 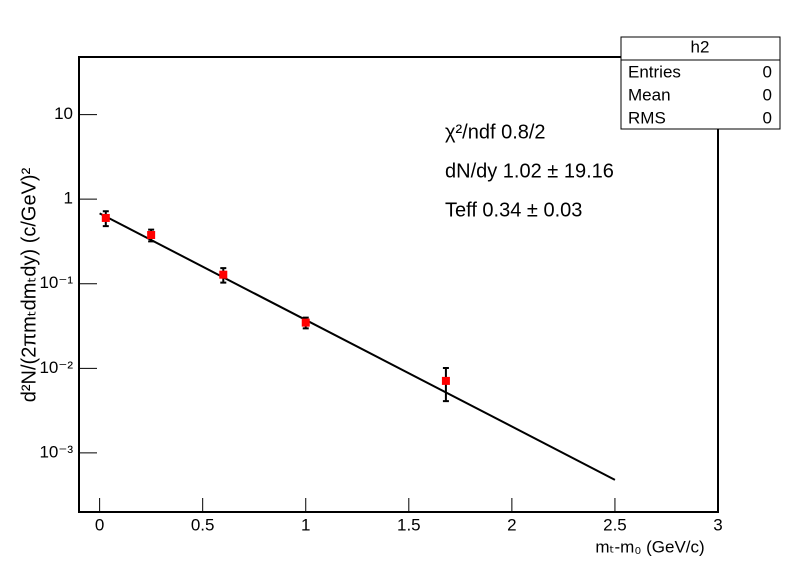 I want to click on fit-annotation: dN/dy 1.02 ± 19.16, so click(x=529, y=171).